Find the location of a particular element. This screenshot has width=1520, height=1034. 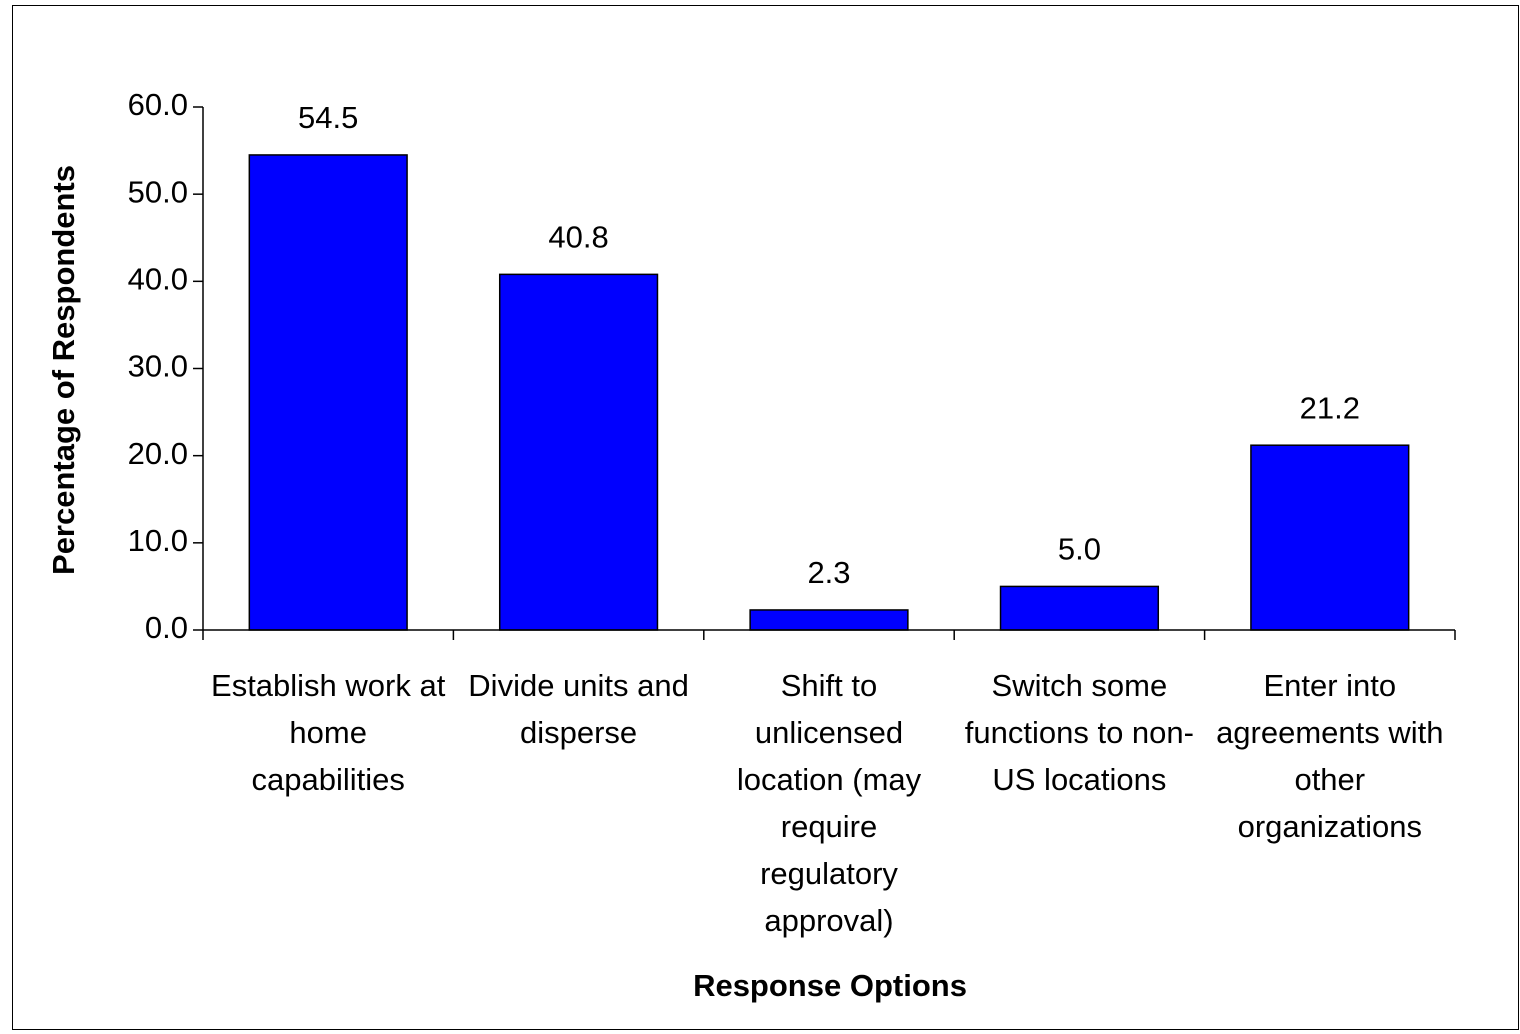

data-label: 21.2 is located at coordinates (1330, 407).